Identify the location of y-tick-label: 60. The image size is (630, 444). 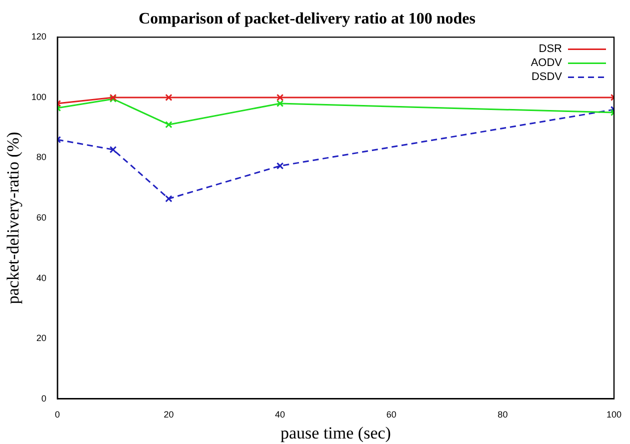
(41, 217).